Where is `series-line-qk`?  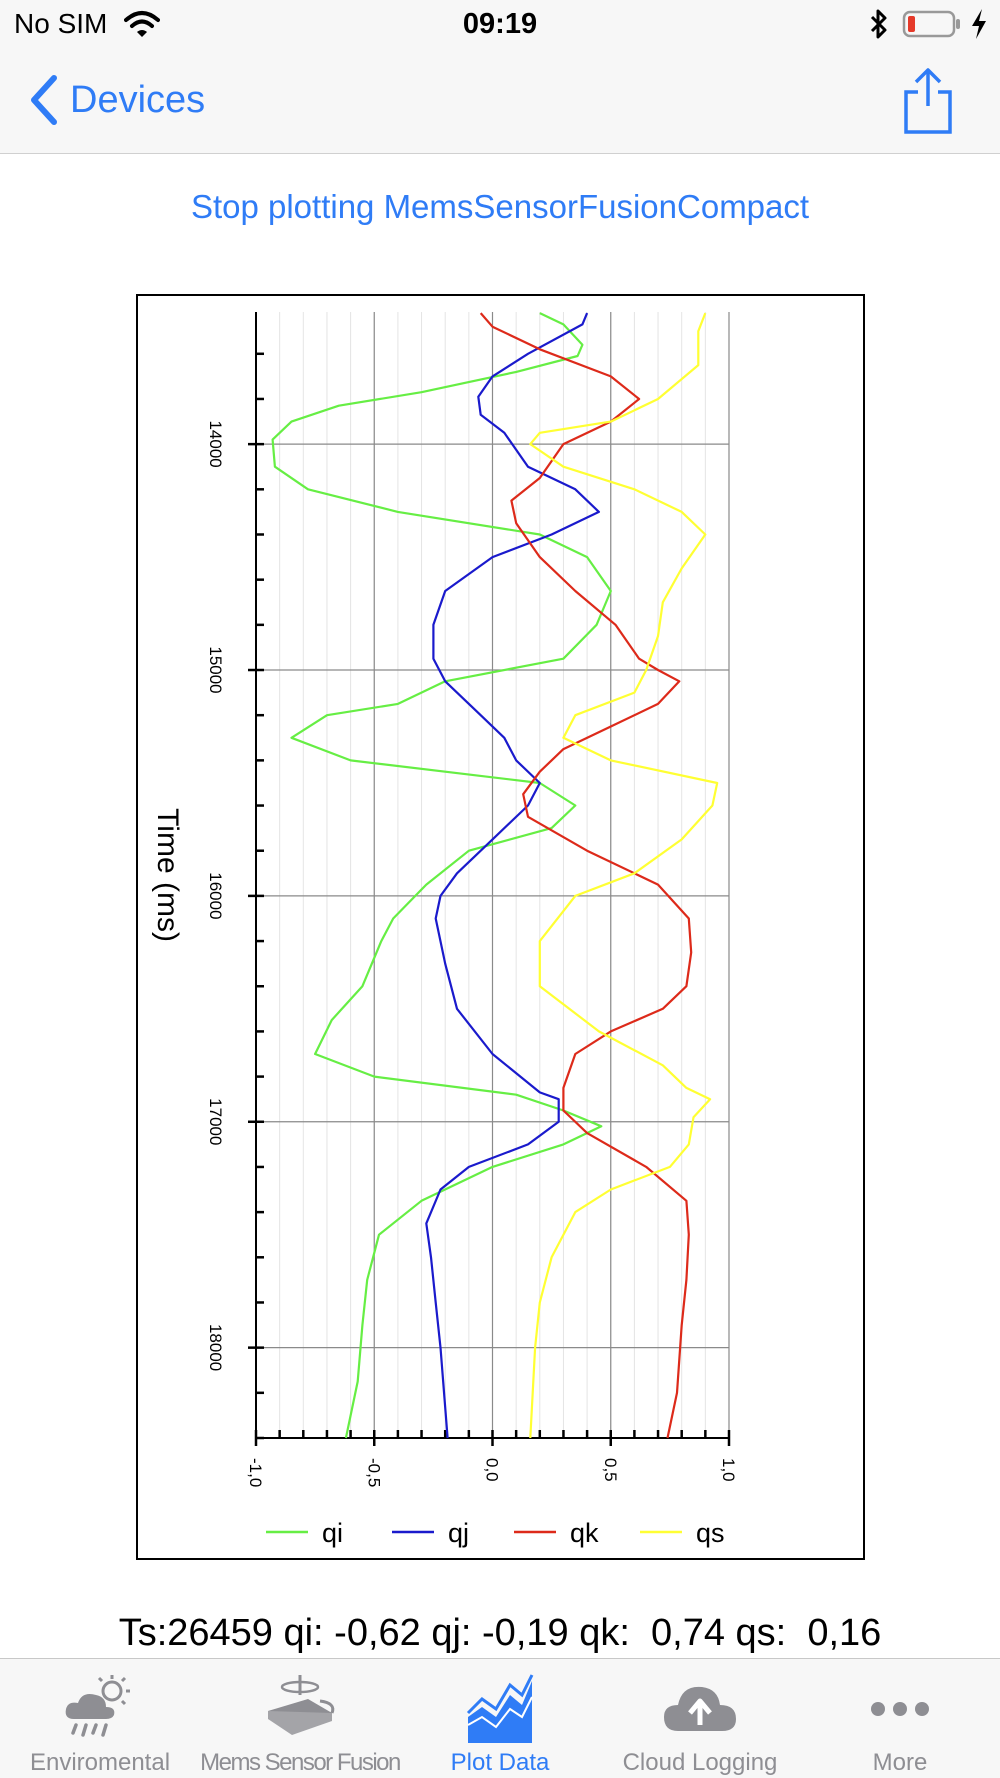
series-line-qk is located at coordinates (586, 875).